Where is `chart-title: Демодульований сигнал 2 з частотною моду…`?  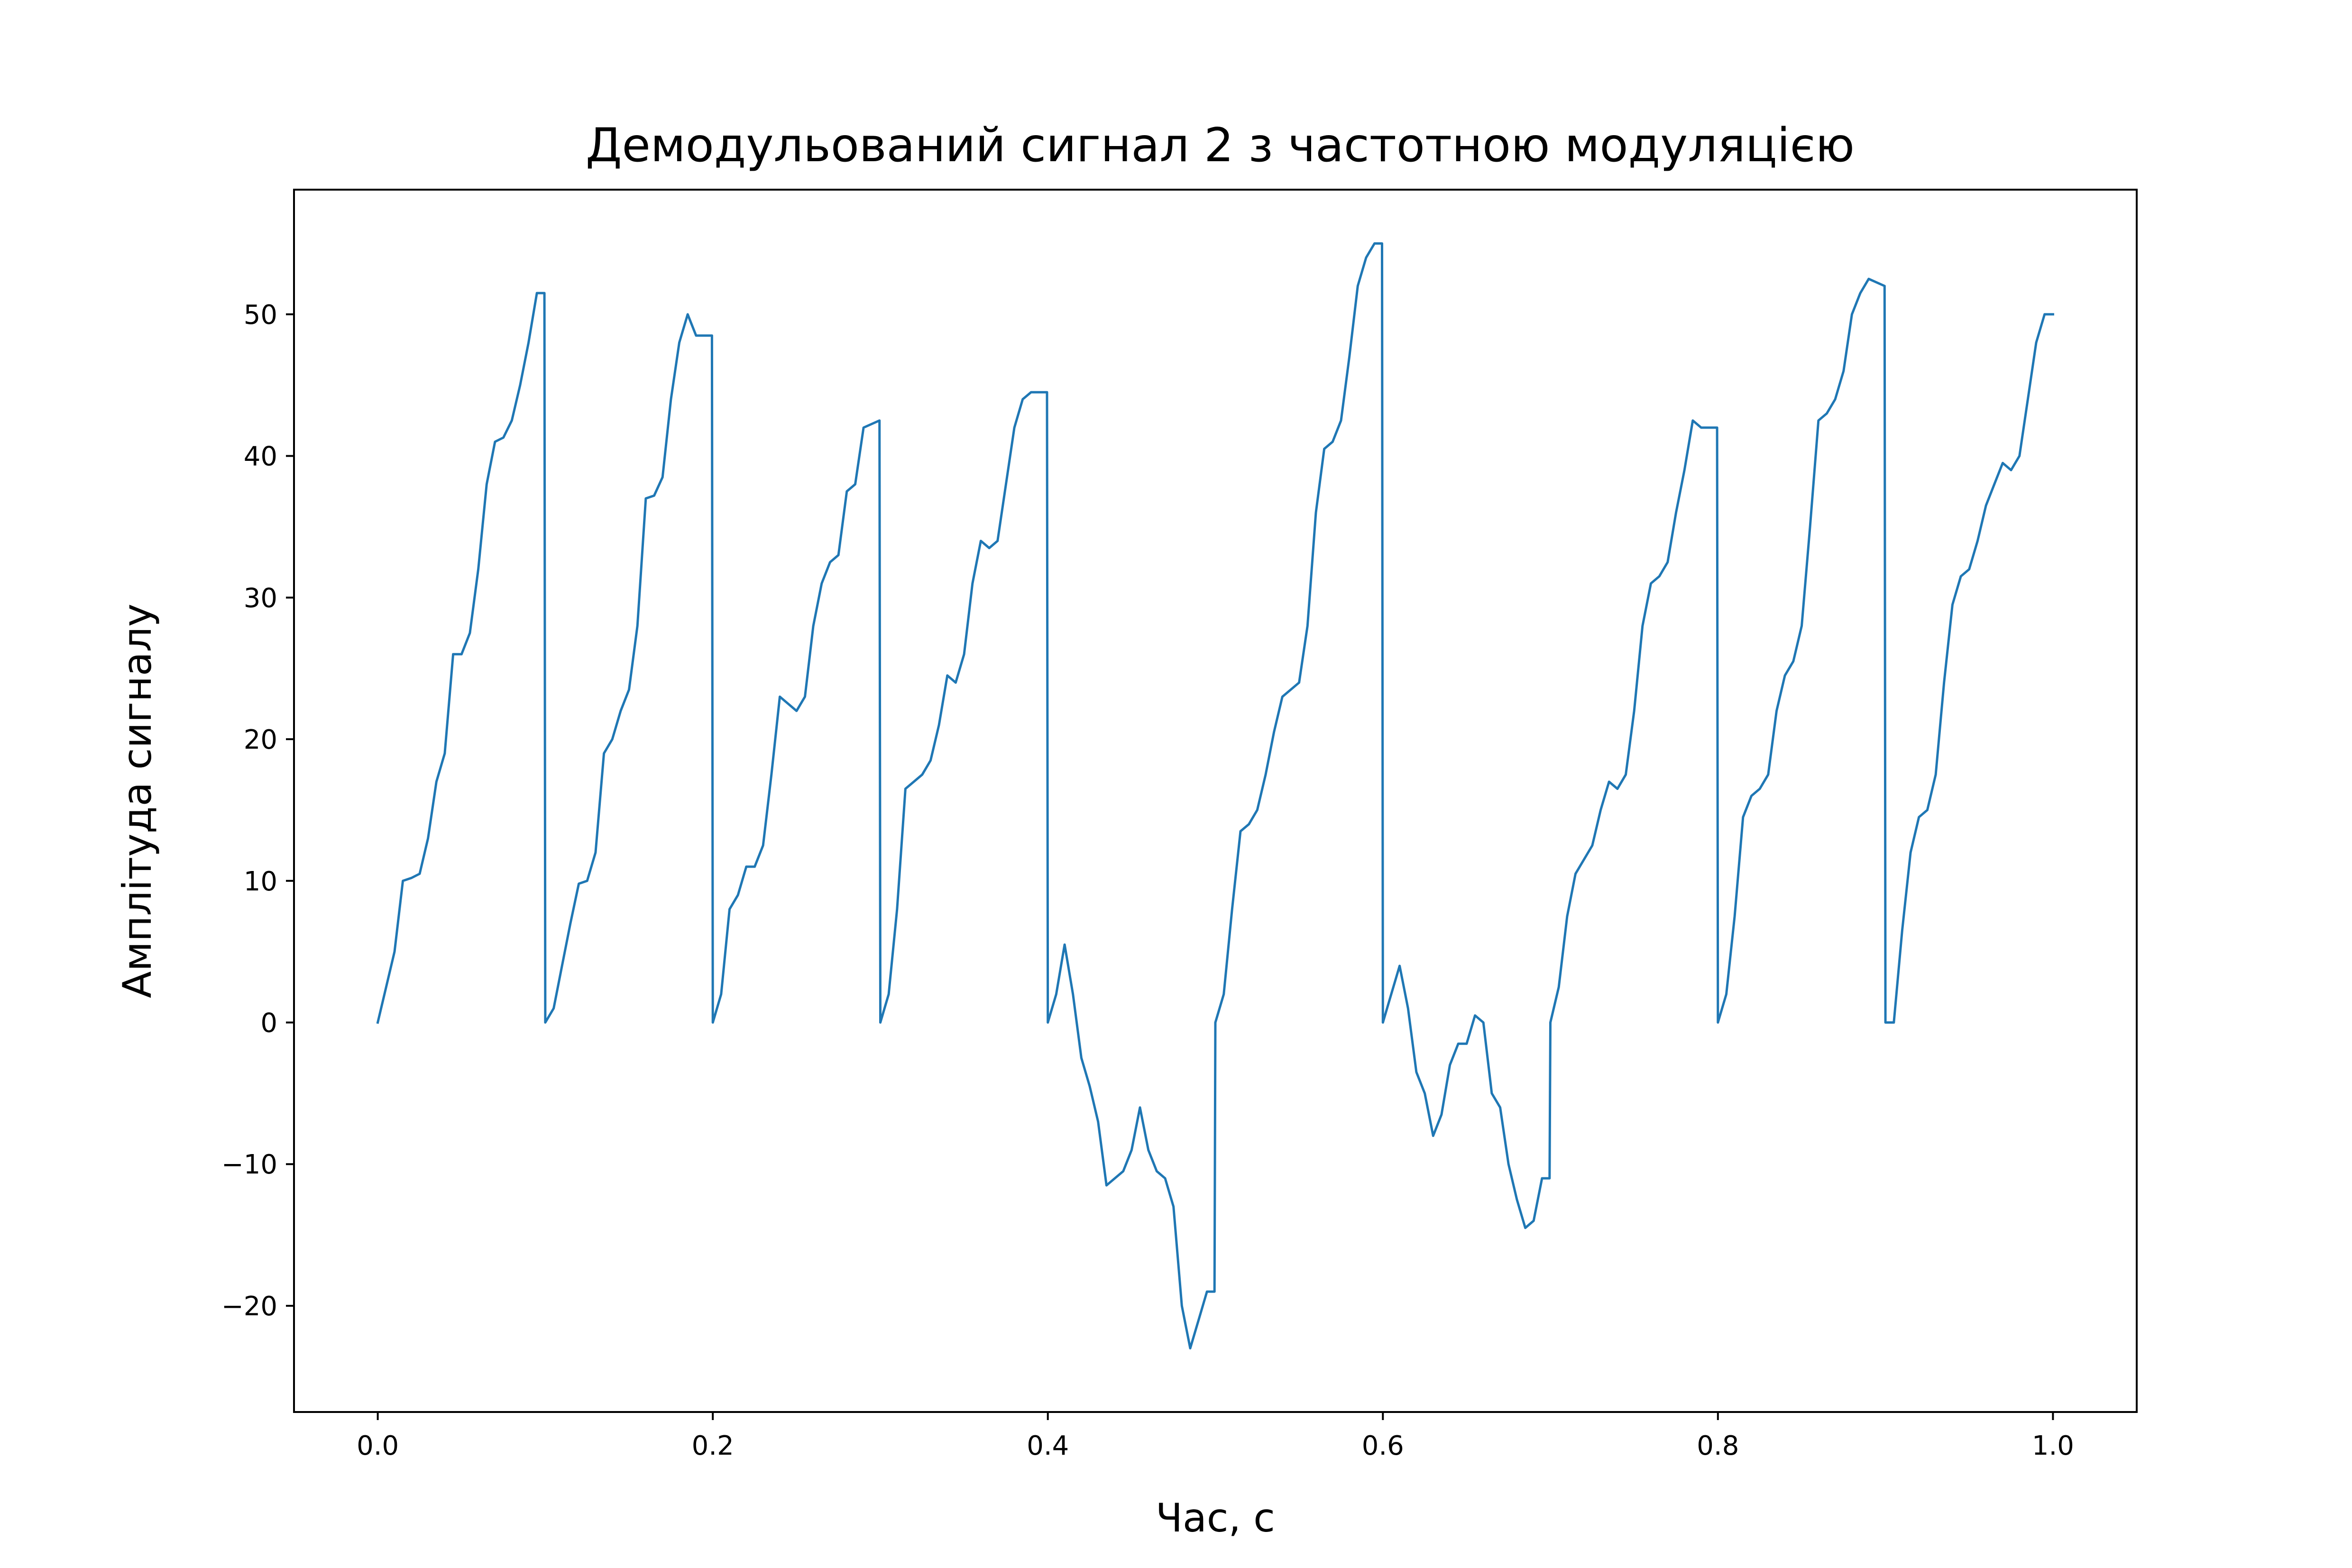 chart-title: Демодульований сигнал 2 з частотною моду… is located at coordinates (1220, 146).